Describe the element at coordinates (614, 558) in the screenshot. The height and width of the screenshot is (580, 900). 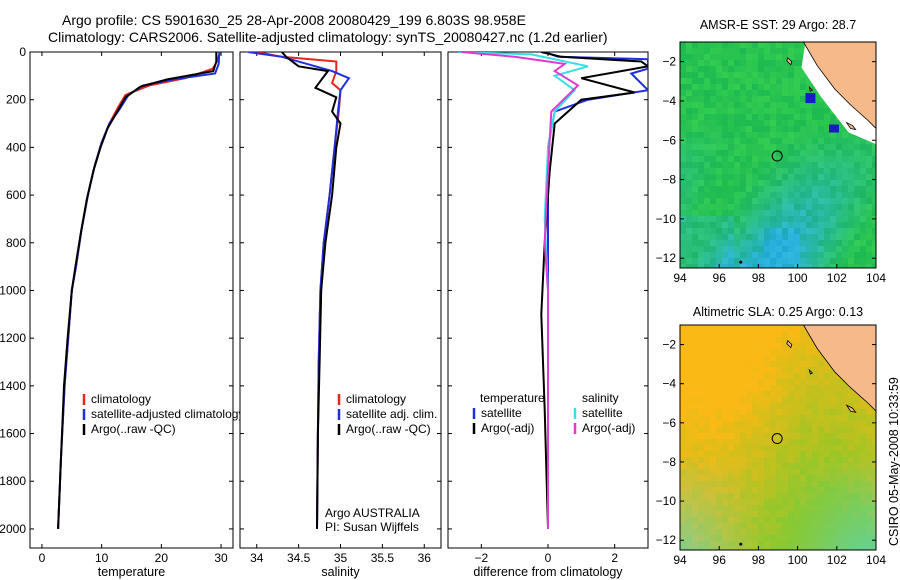
I see `x-tick-label: 2` at that location.